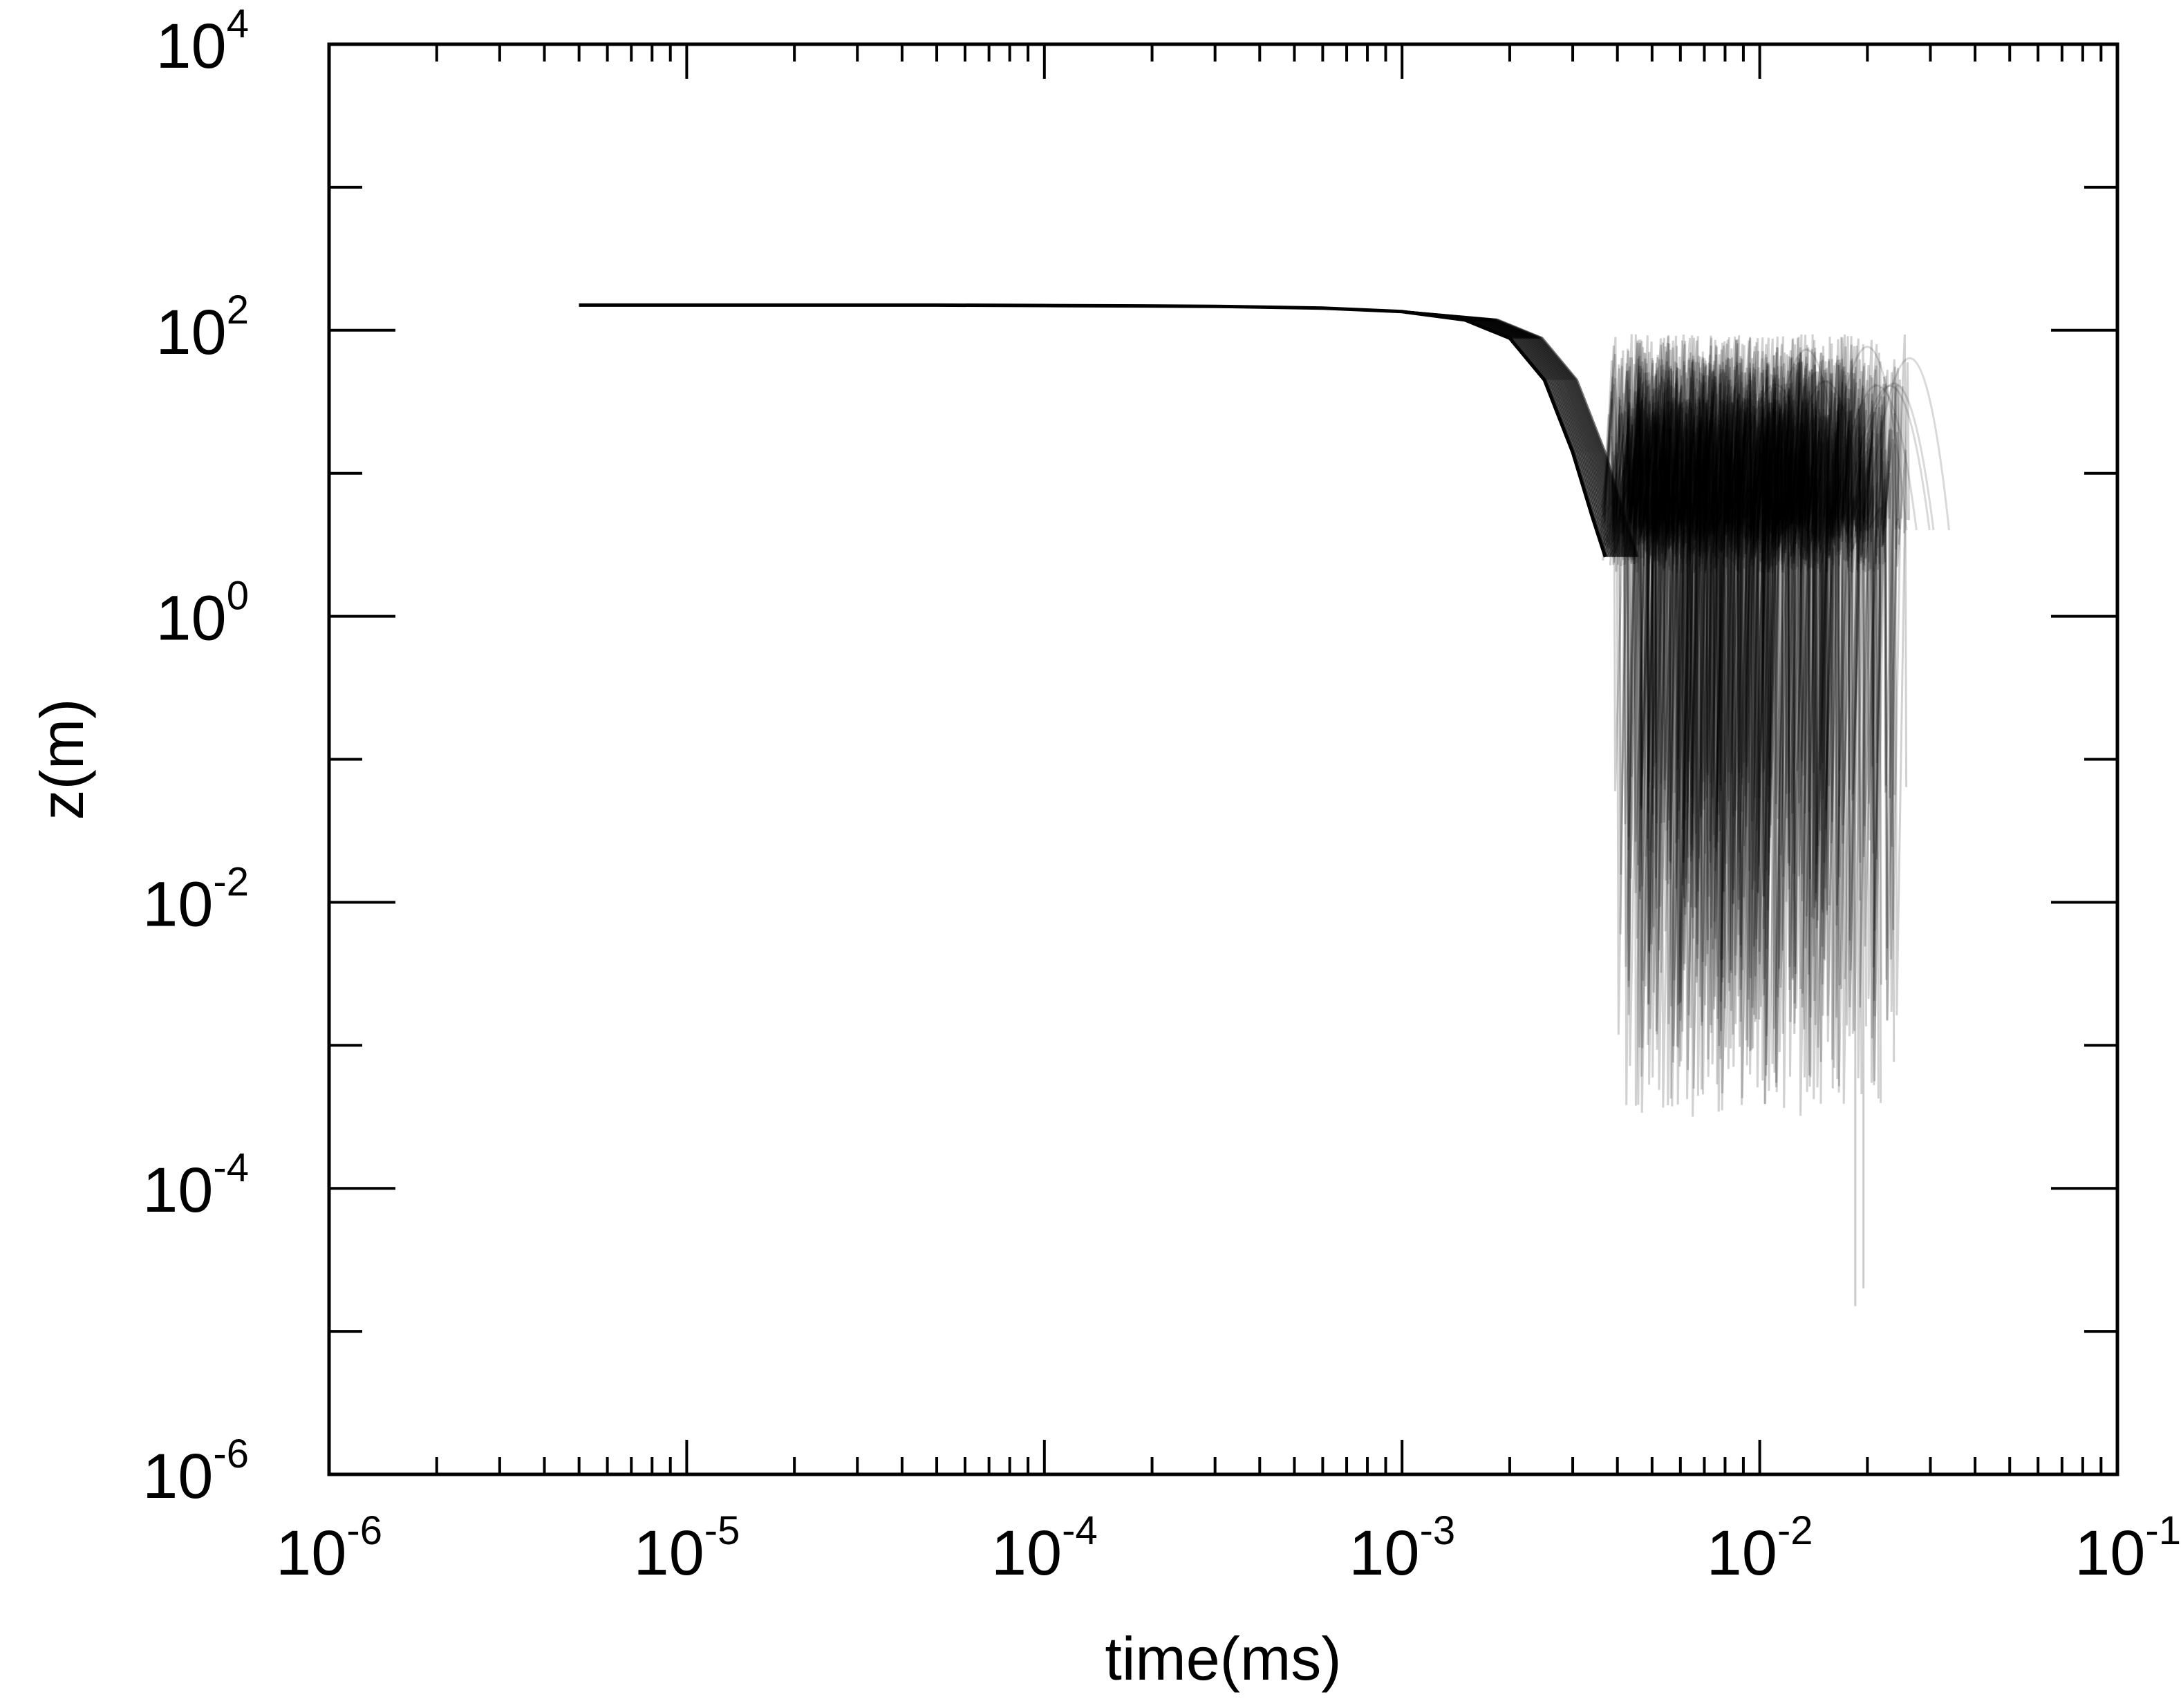  I want to click on y-tick-label: 10⁴, so click(202, 41).